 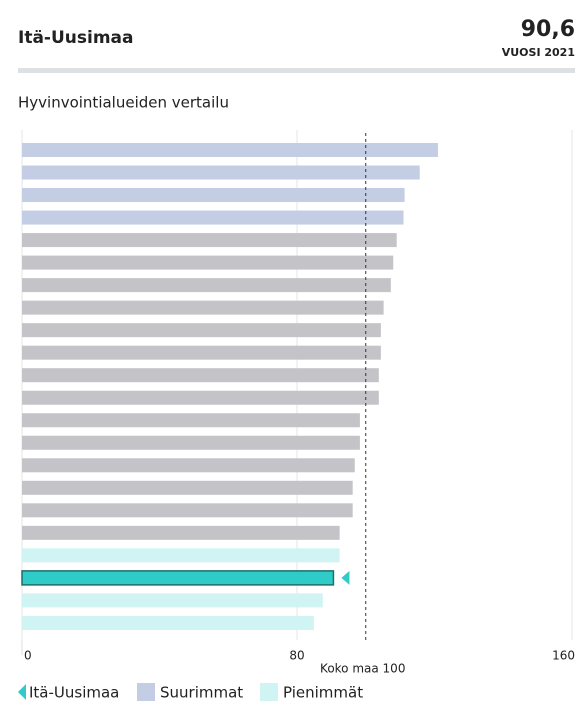 I want to click on divider, so click(x=296, y=70).